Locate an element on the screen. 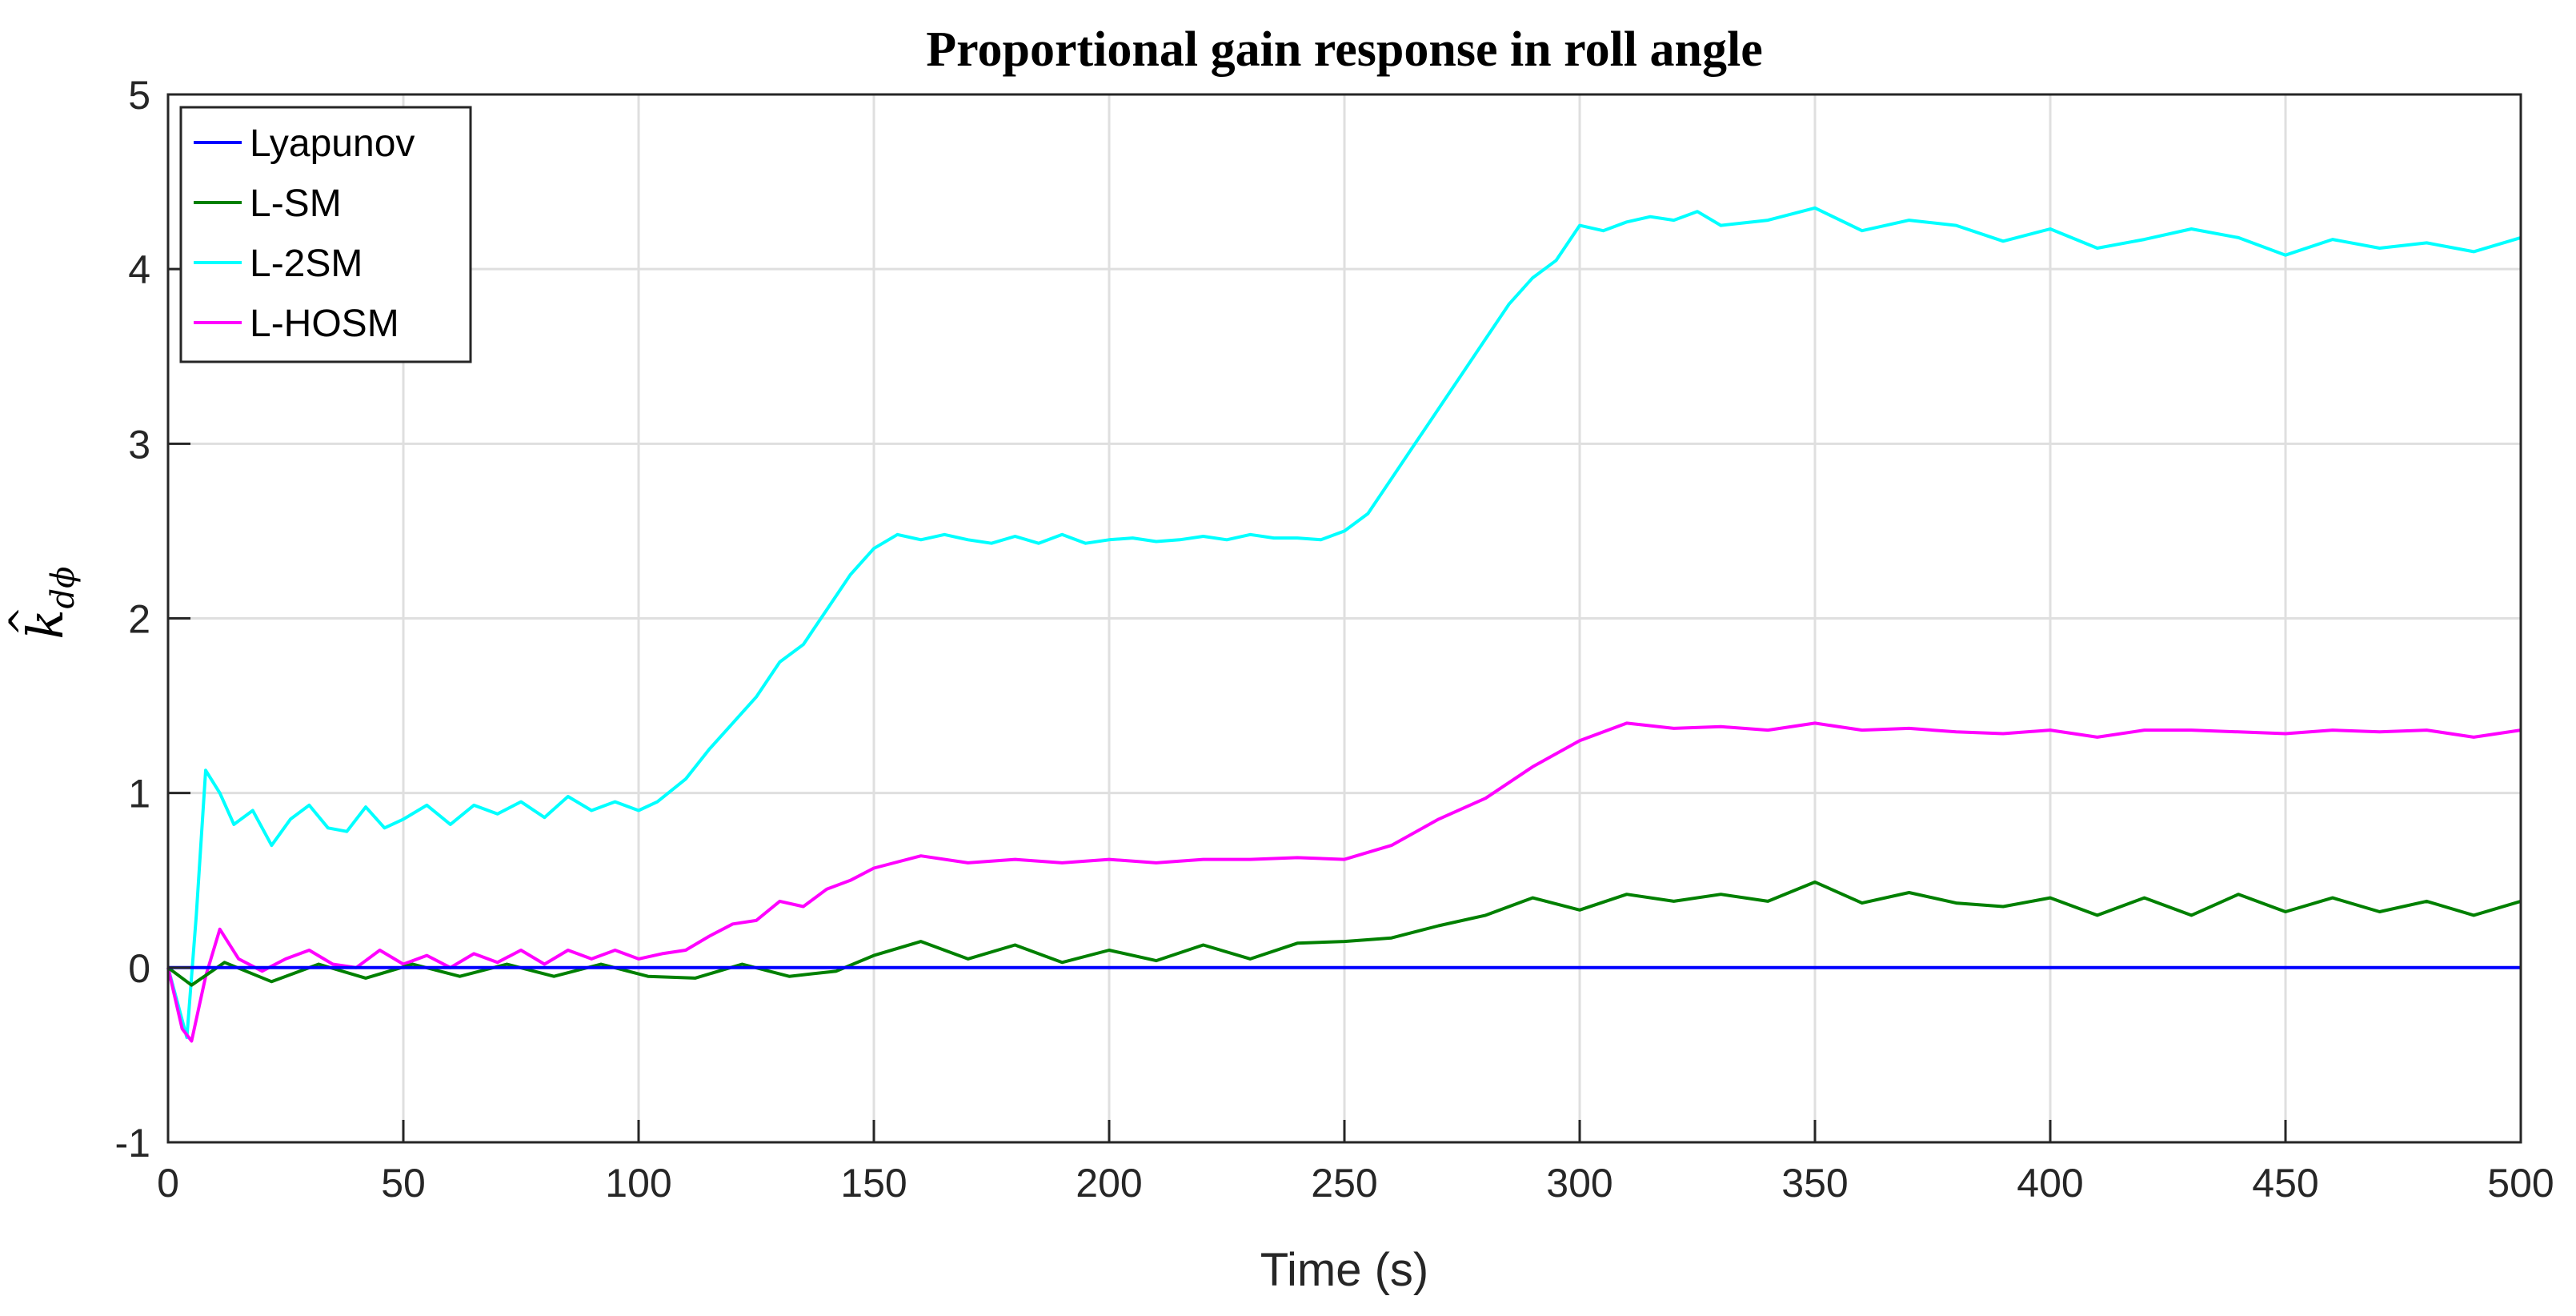 The image size is (2576, 1316). chart-title: Proportional gain response in roll angle is located at coordinates (1344, 49).